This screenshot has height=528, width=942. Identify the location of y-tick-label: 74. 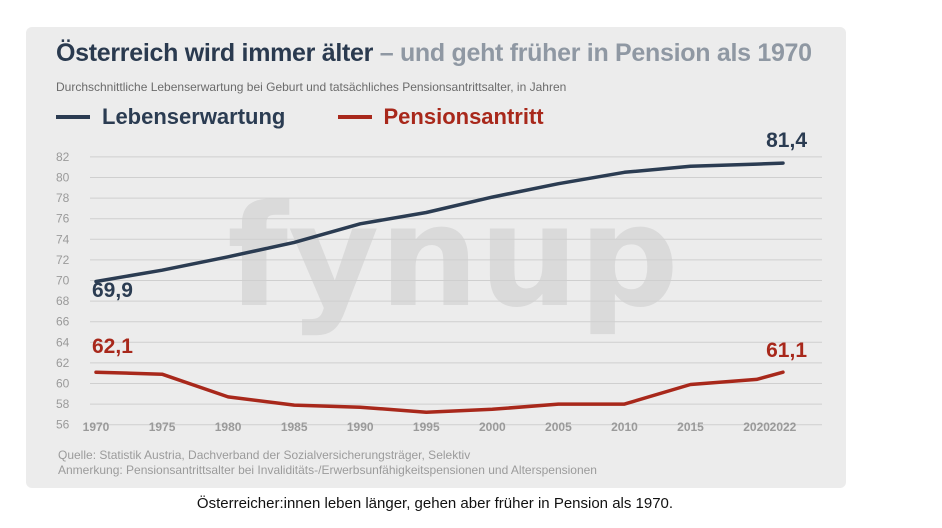
(63, 239).